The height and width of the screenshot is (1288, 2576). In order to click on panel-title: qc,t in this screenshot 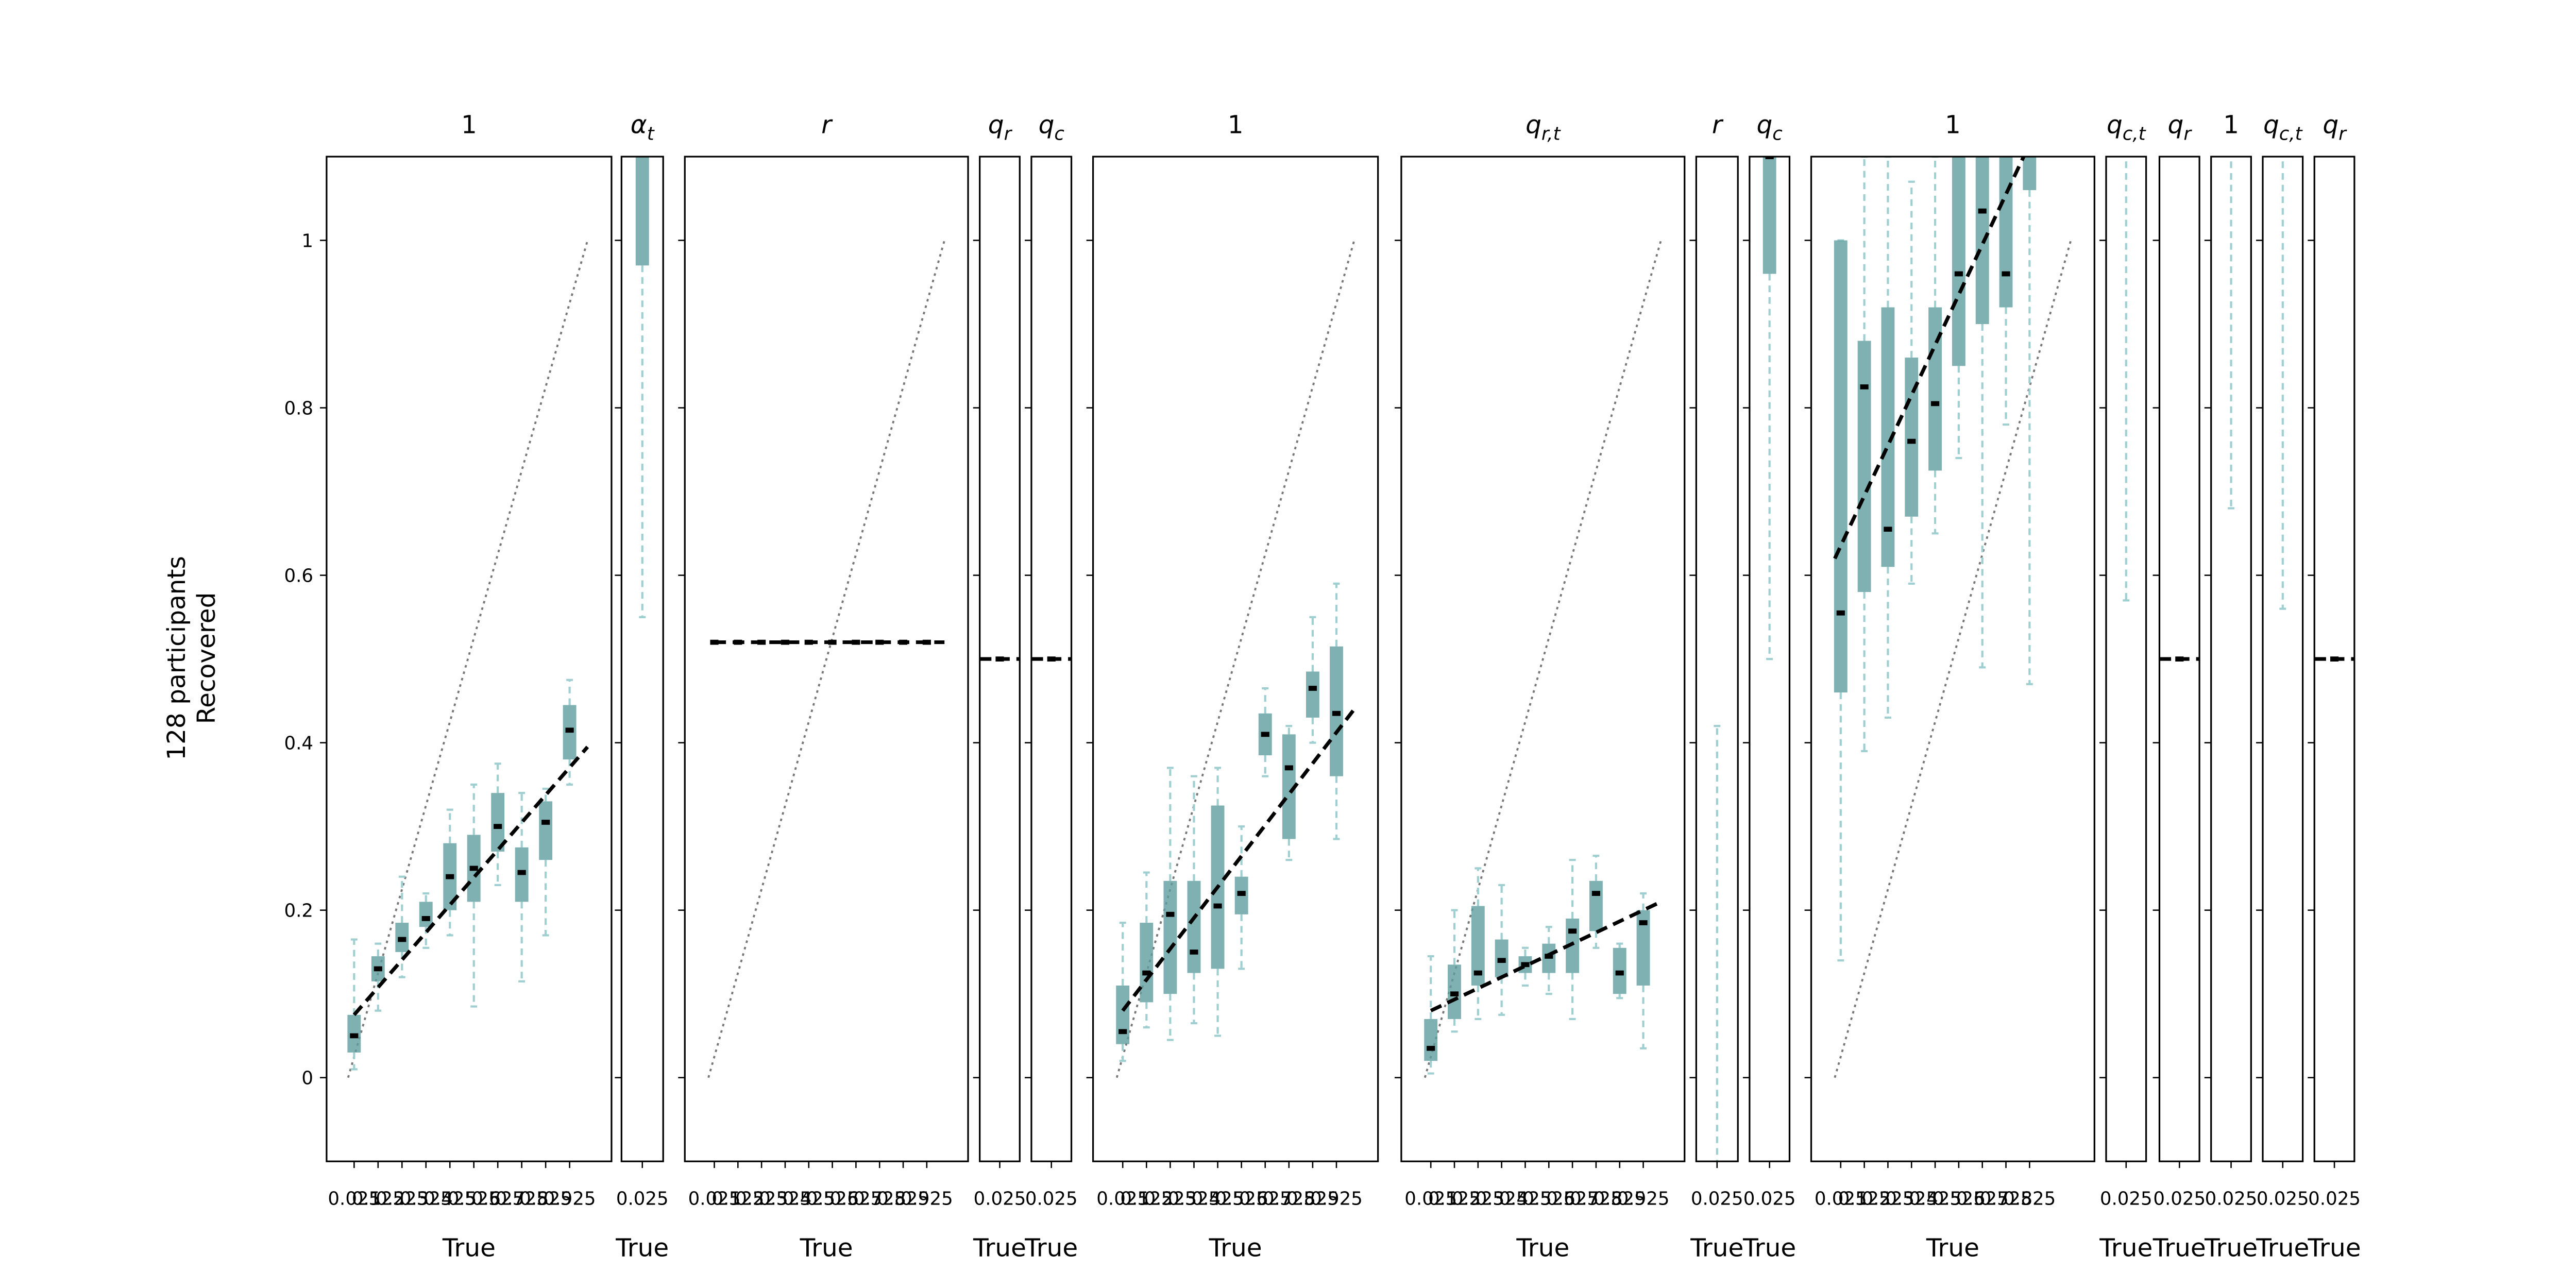, I will do `click(2283, 128)`.